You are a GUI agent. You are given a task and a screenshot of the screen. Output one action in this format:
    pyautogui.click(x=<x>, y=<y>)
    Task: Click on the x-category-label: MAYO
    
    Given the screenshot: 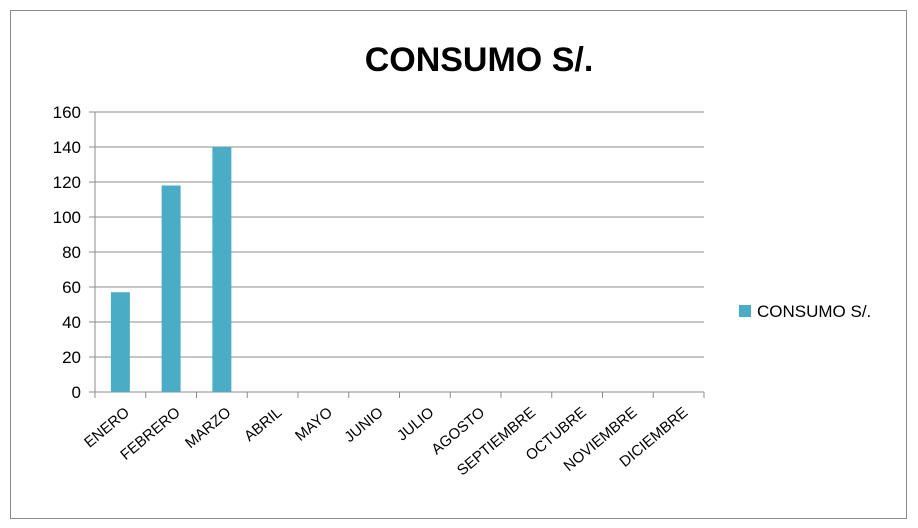 What is the action you would take?
    pyautogui.click(x=314, y=424)
    